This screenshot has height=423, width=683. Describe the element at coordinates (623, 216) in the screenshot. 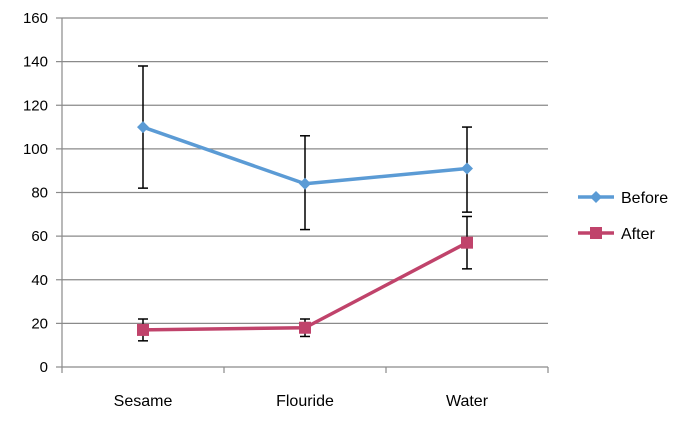

I see `legend: Before After` at that location.